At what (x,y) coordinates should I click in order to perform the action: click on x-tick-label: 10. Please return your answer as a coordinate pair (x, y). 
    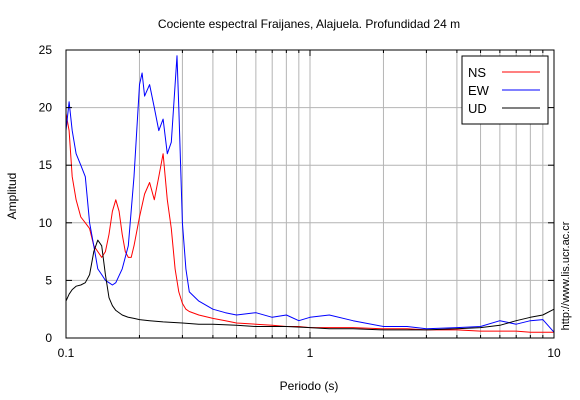
    Looking at the image, I should click on (554, 353).